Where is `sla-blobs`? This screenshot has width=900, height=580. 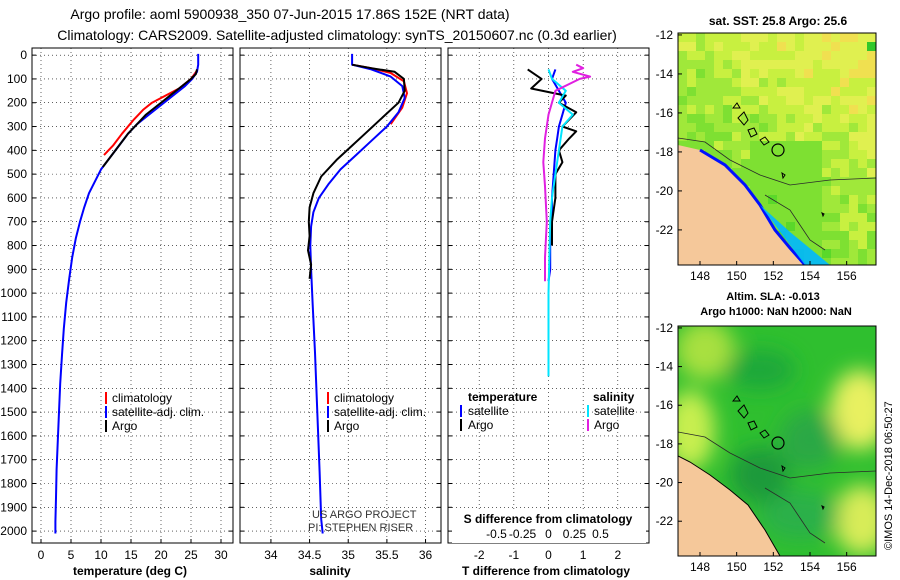 sla-blobs is located at coordinates (777, 440).